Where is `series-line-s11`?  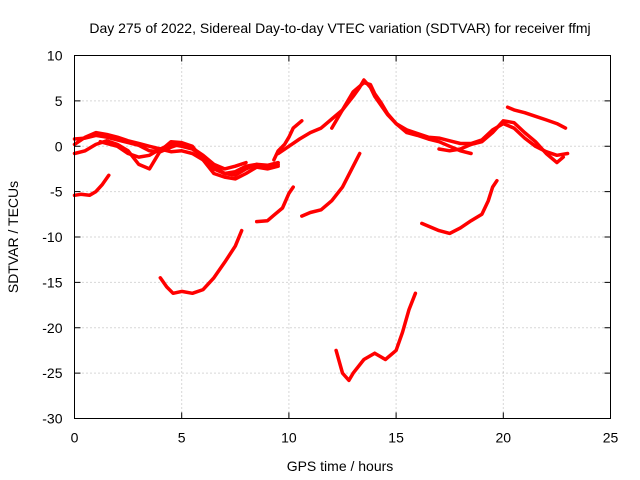
series-line-s11 is located at coordinates (331, 184).